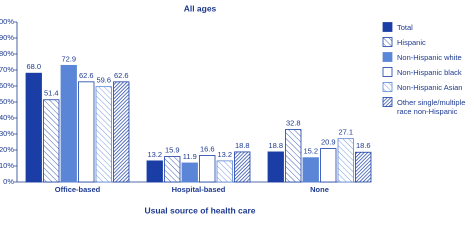 The height and width of the screenshot is (240, 474). What do you see at coordinates (190, 156) in the screenshot?
I see `data-label: 11.9` at bounding box center [190, 156].